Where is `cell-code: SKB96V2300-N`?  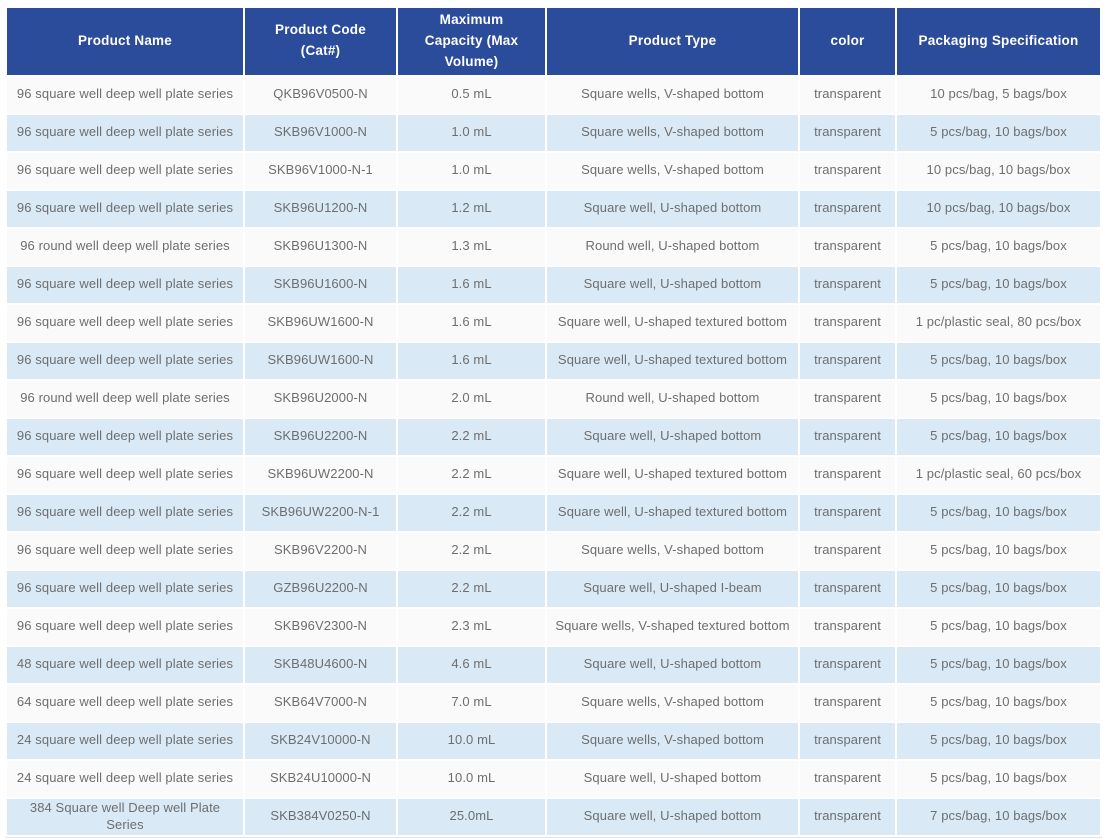 cell-code: SKB96V2300-N is located at coordinates (320, 626).